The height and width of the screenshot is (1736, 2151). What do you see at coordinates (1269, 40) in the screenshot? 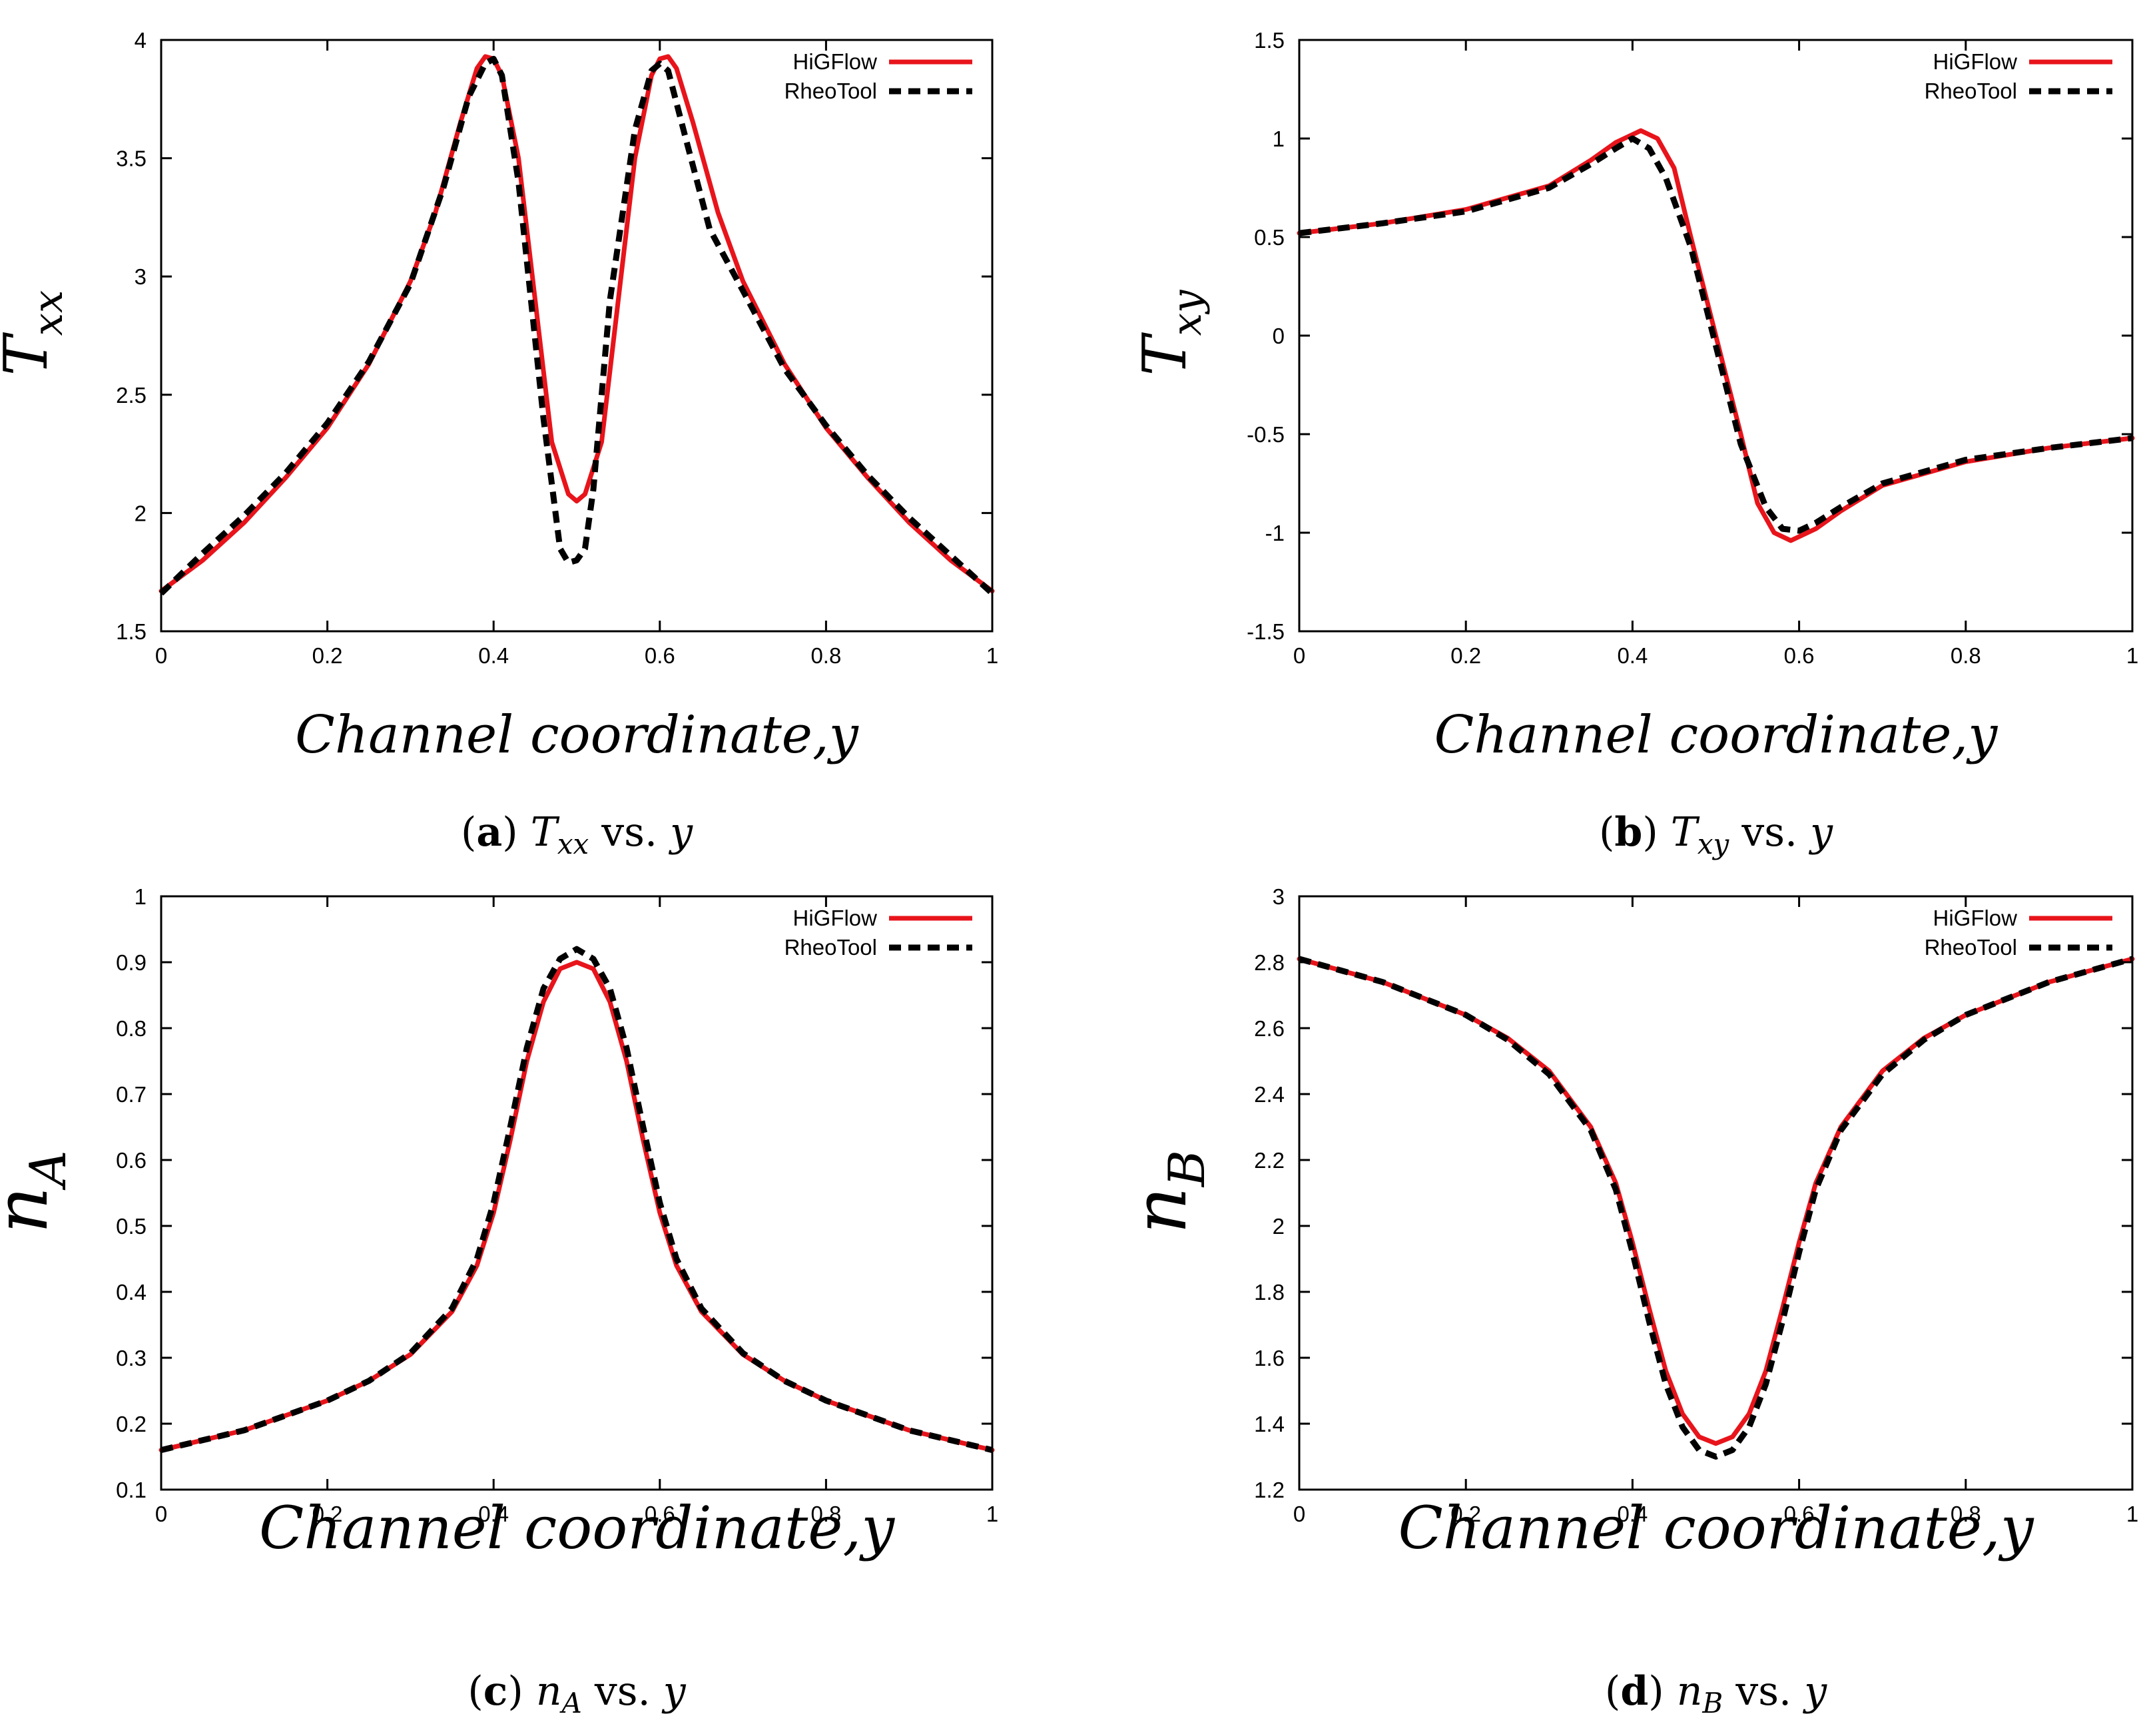
I see `y-tick-label: 1.5` at bounding box center [1269, 40].